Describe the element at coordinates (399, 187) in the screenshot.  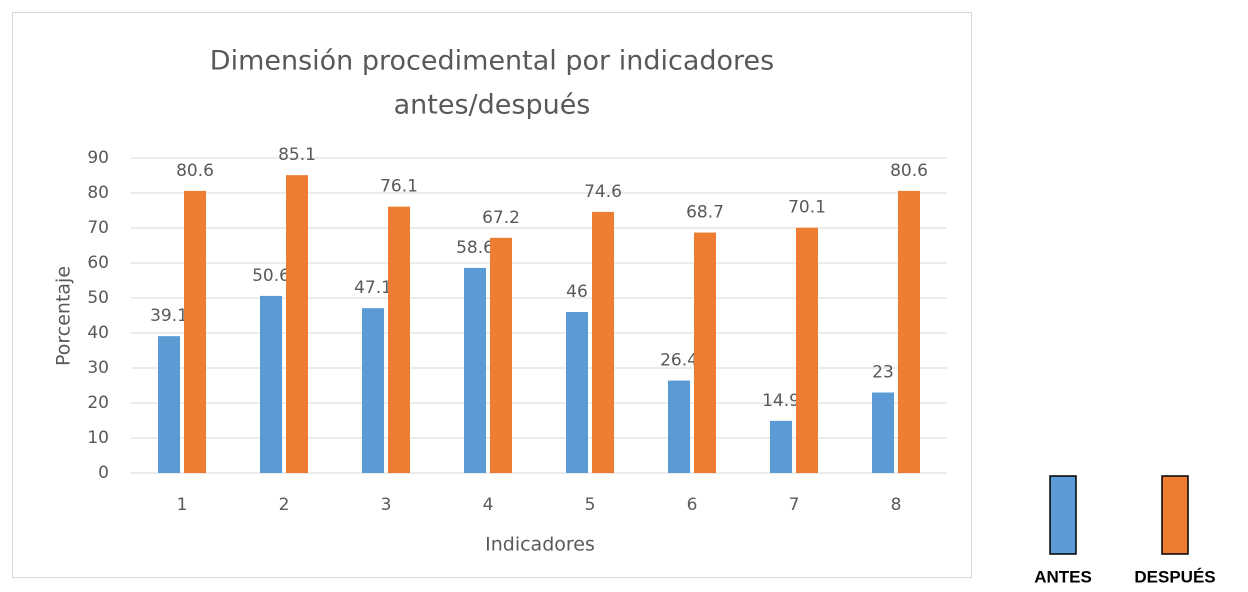
I see `data-label: 76.1` at that location.